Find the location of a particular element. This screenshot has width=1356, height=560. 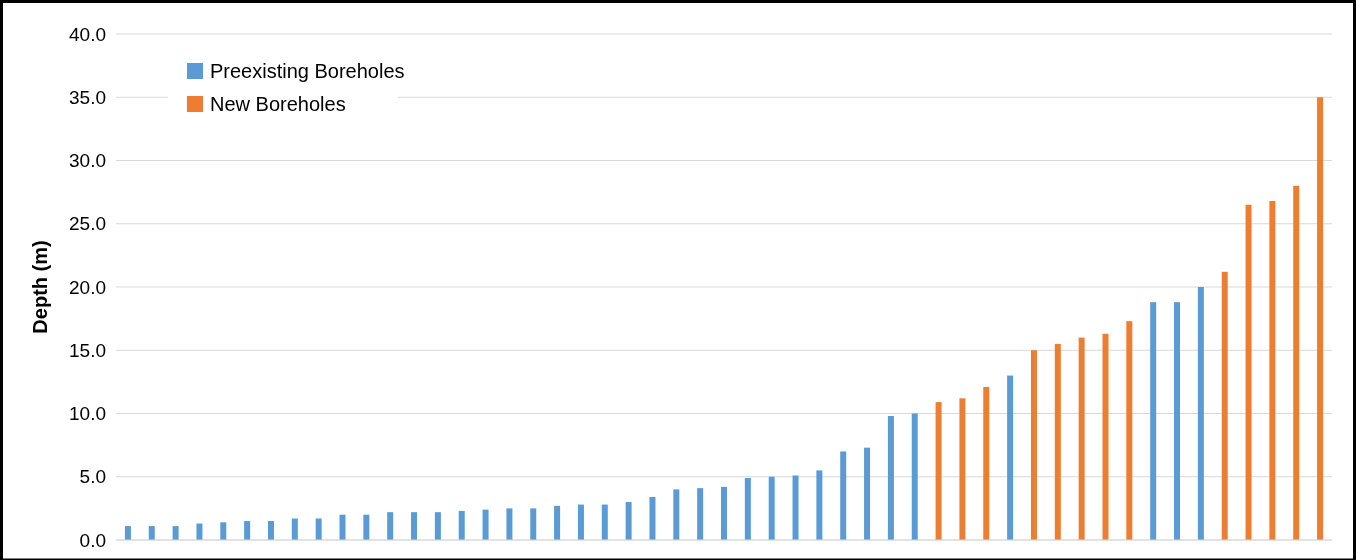

y-axis-title: Depth (m) is located at coordinates (40, 287).